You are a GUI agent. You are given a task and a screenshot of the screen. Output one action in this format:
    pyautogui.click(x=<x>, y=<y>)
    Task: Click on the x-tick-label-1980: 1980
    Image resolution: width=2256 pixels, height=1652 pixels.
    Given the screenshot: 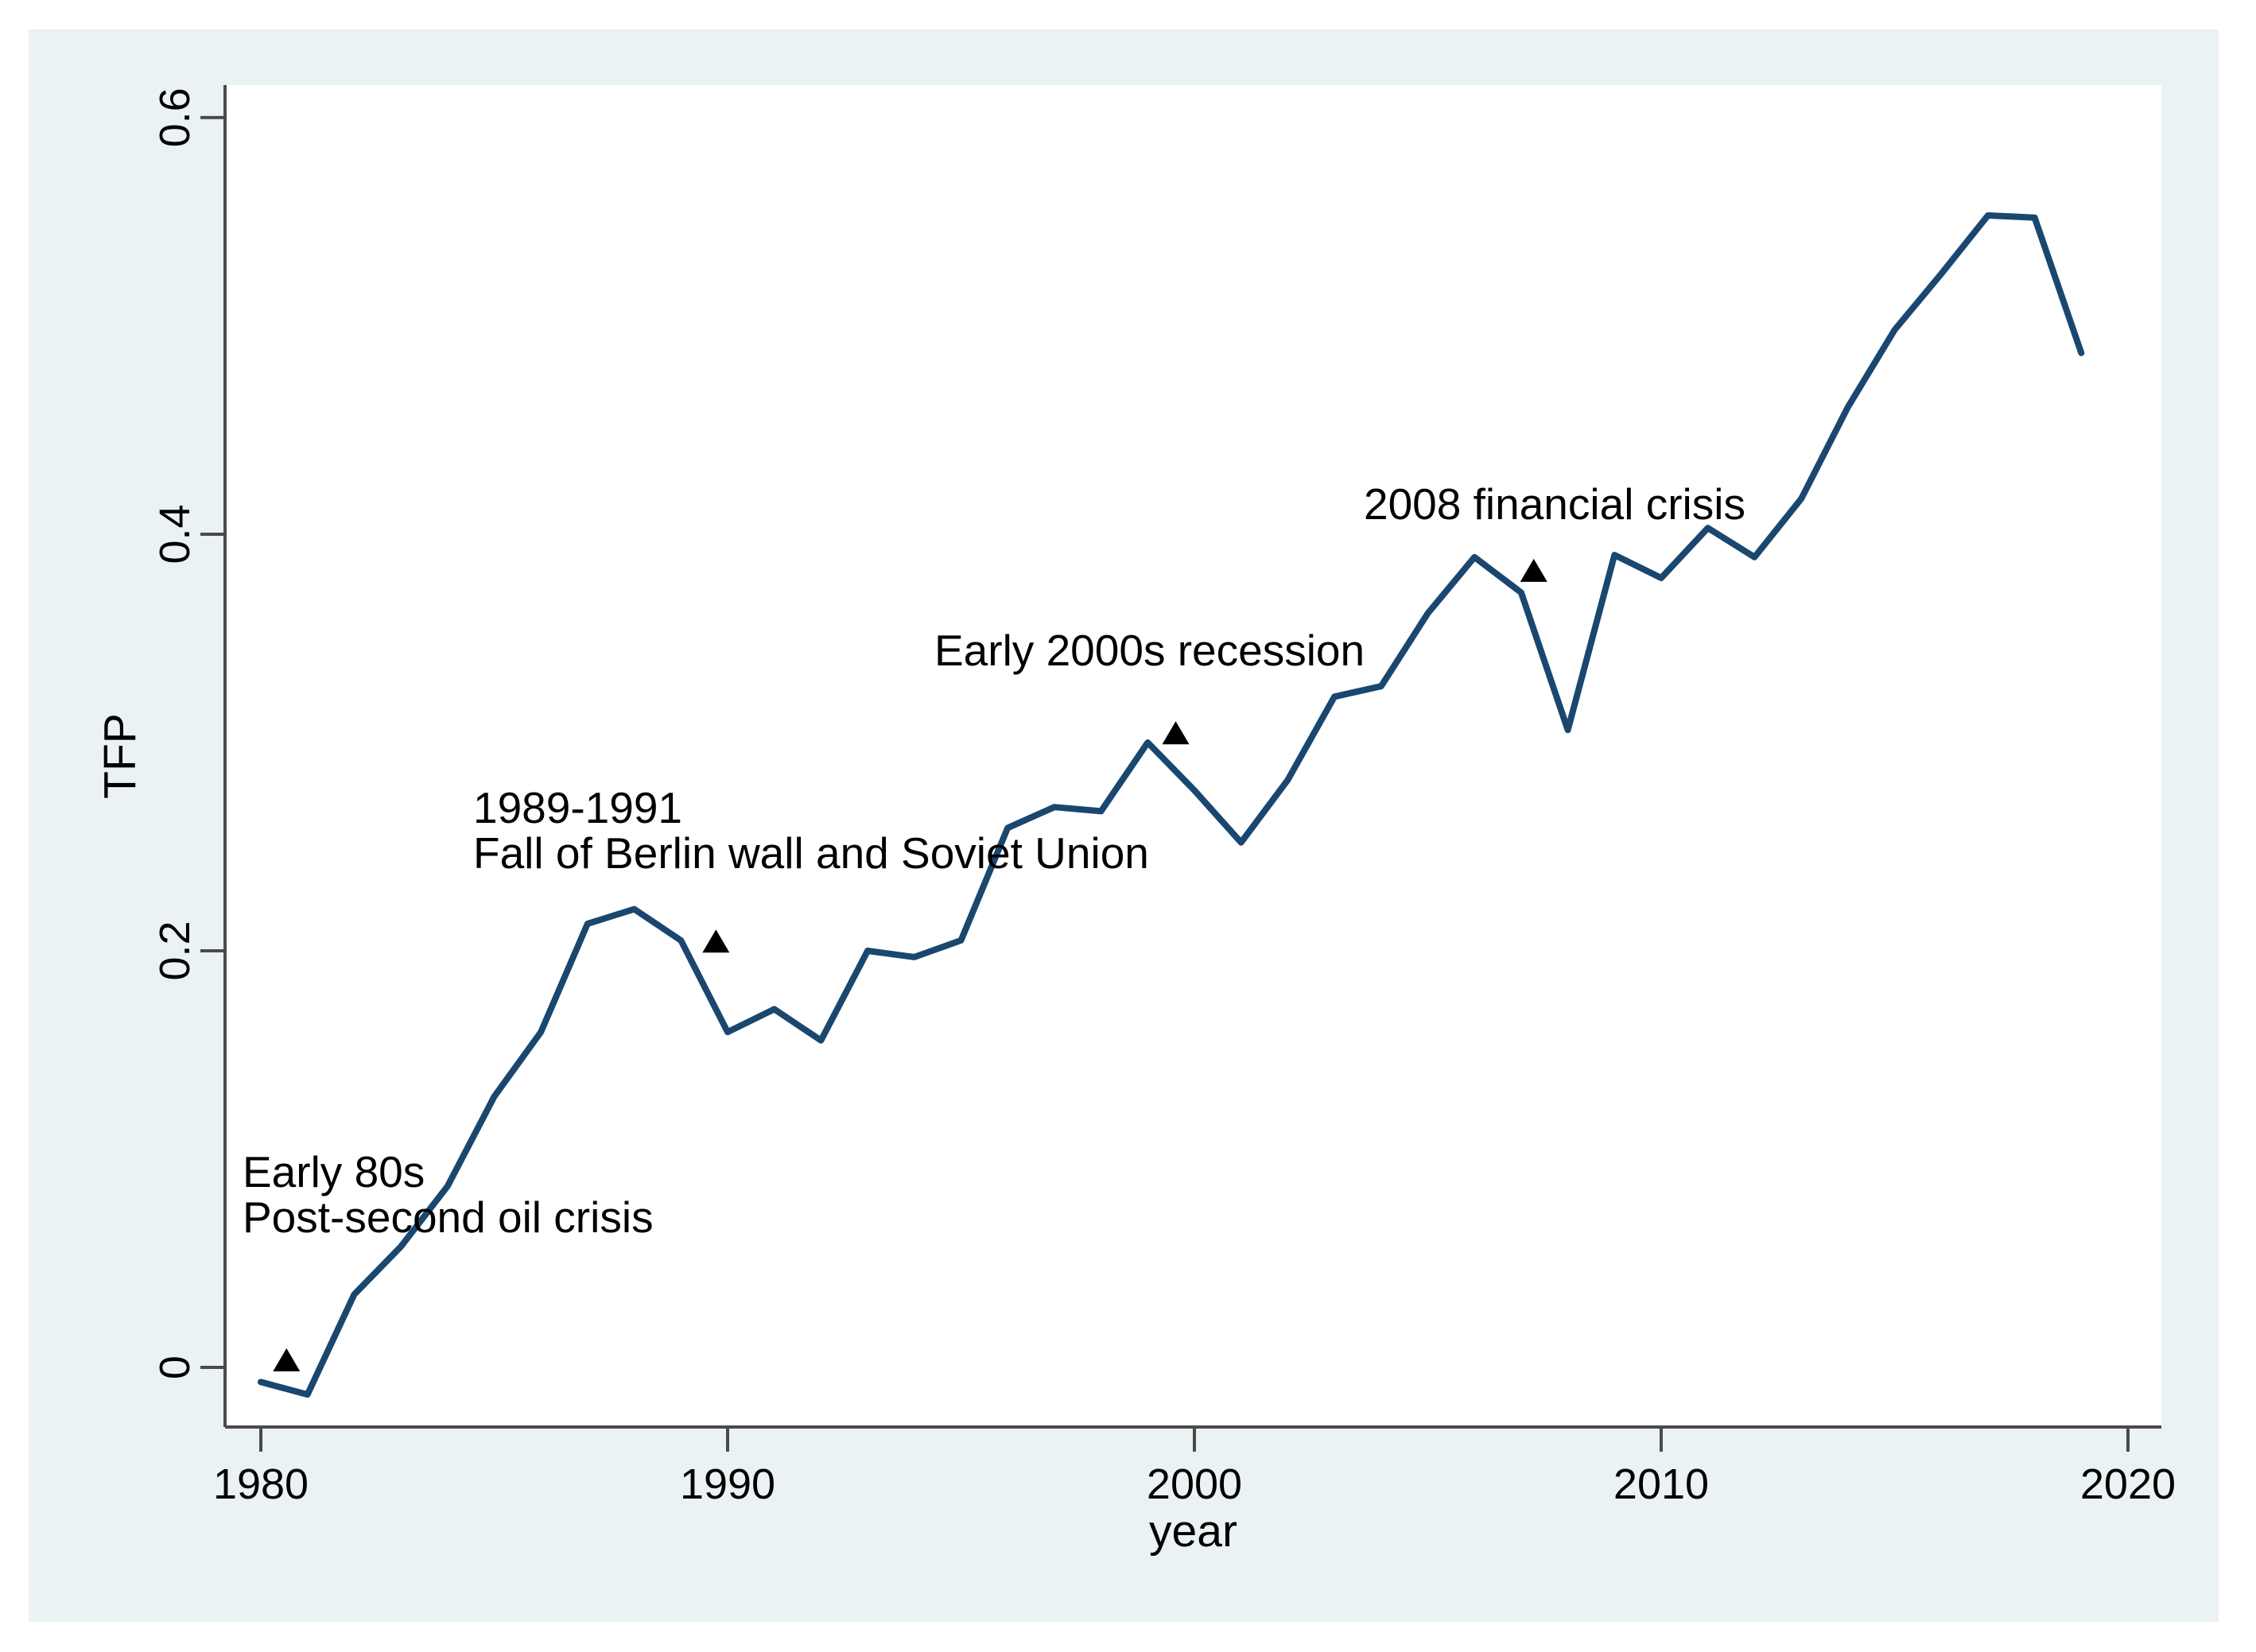 What is the action you would take?
    pyautogui.click(x=261, y=1484)
    